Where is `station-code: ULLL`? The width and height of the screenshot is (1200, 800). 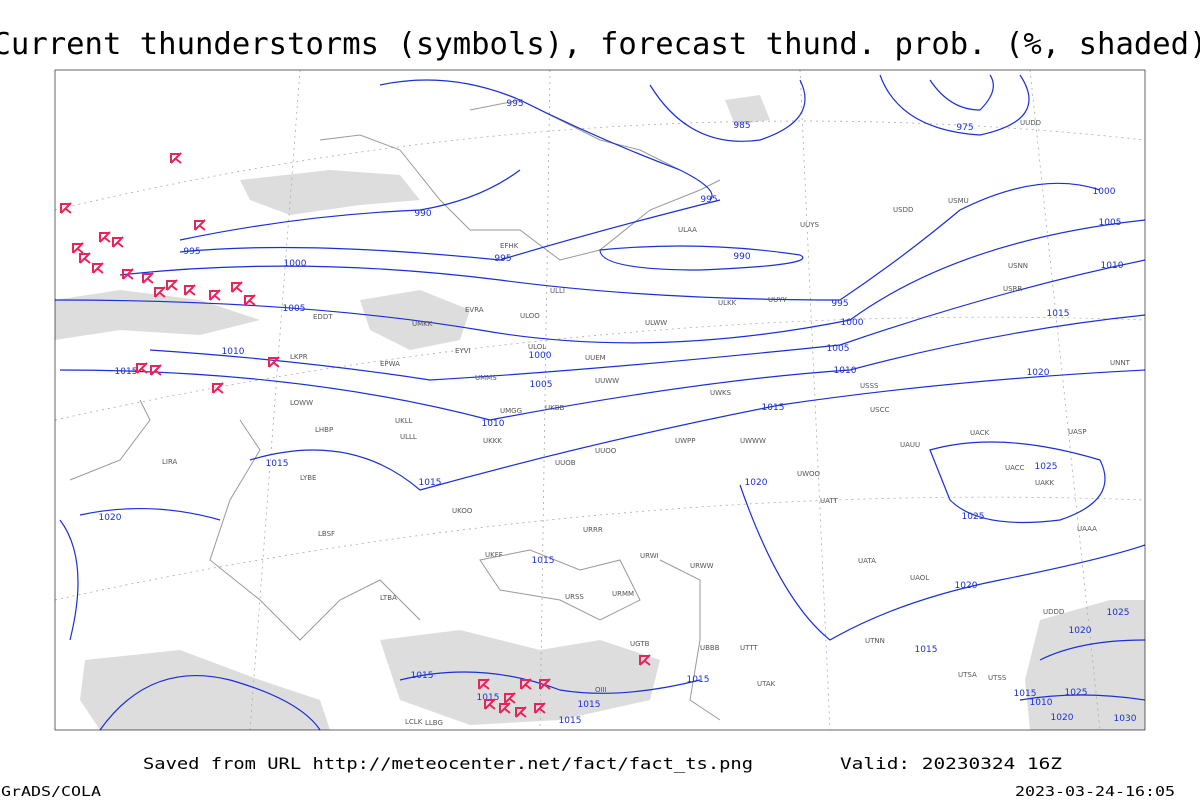 station-code: ULLL is located at coordinates (408, 437).